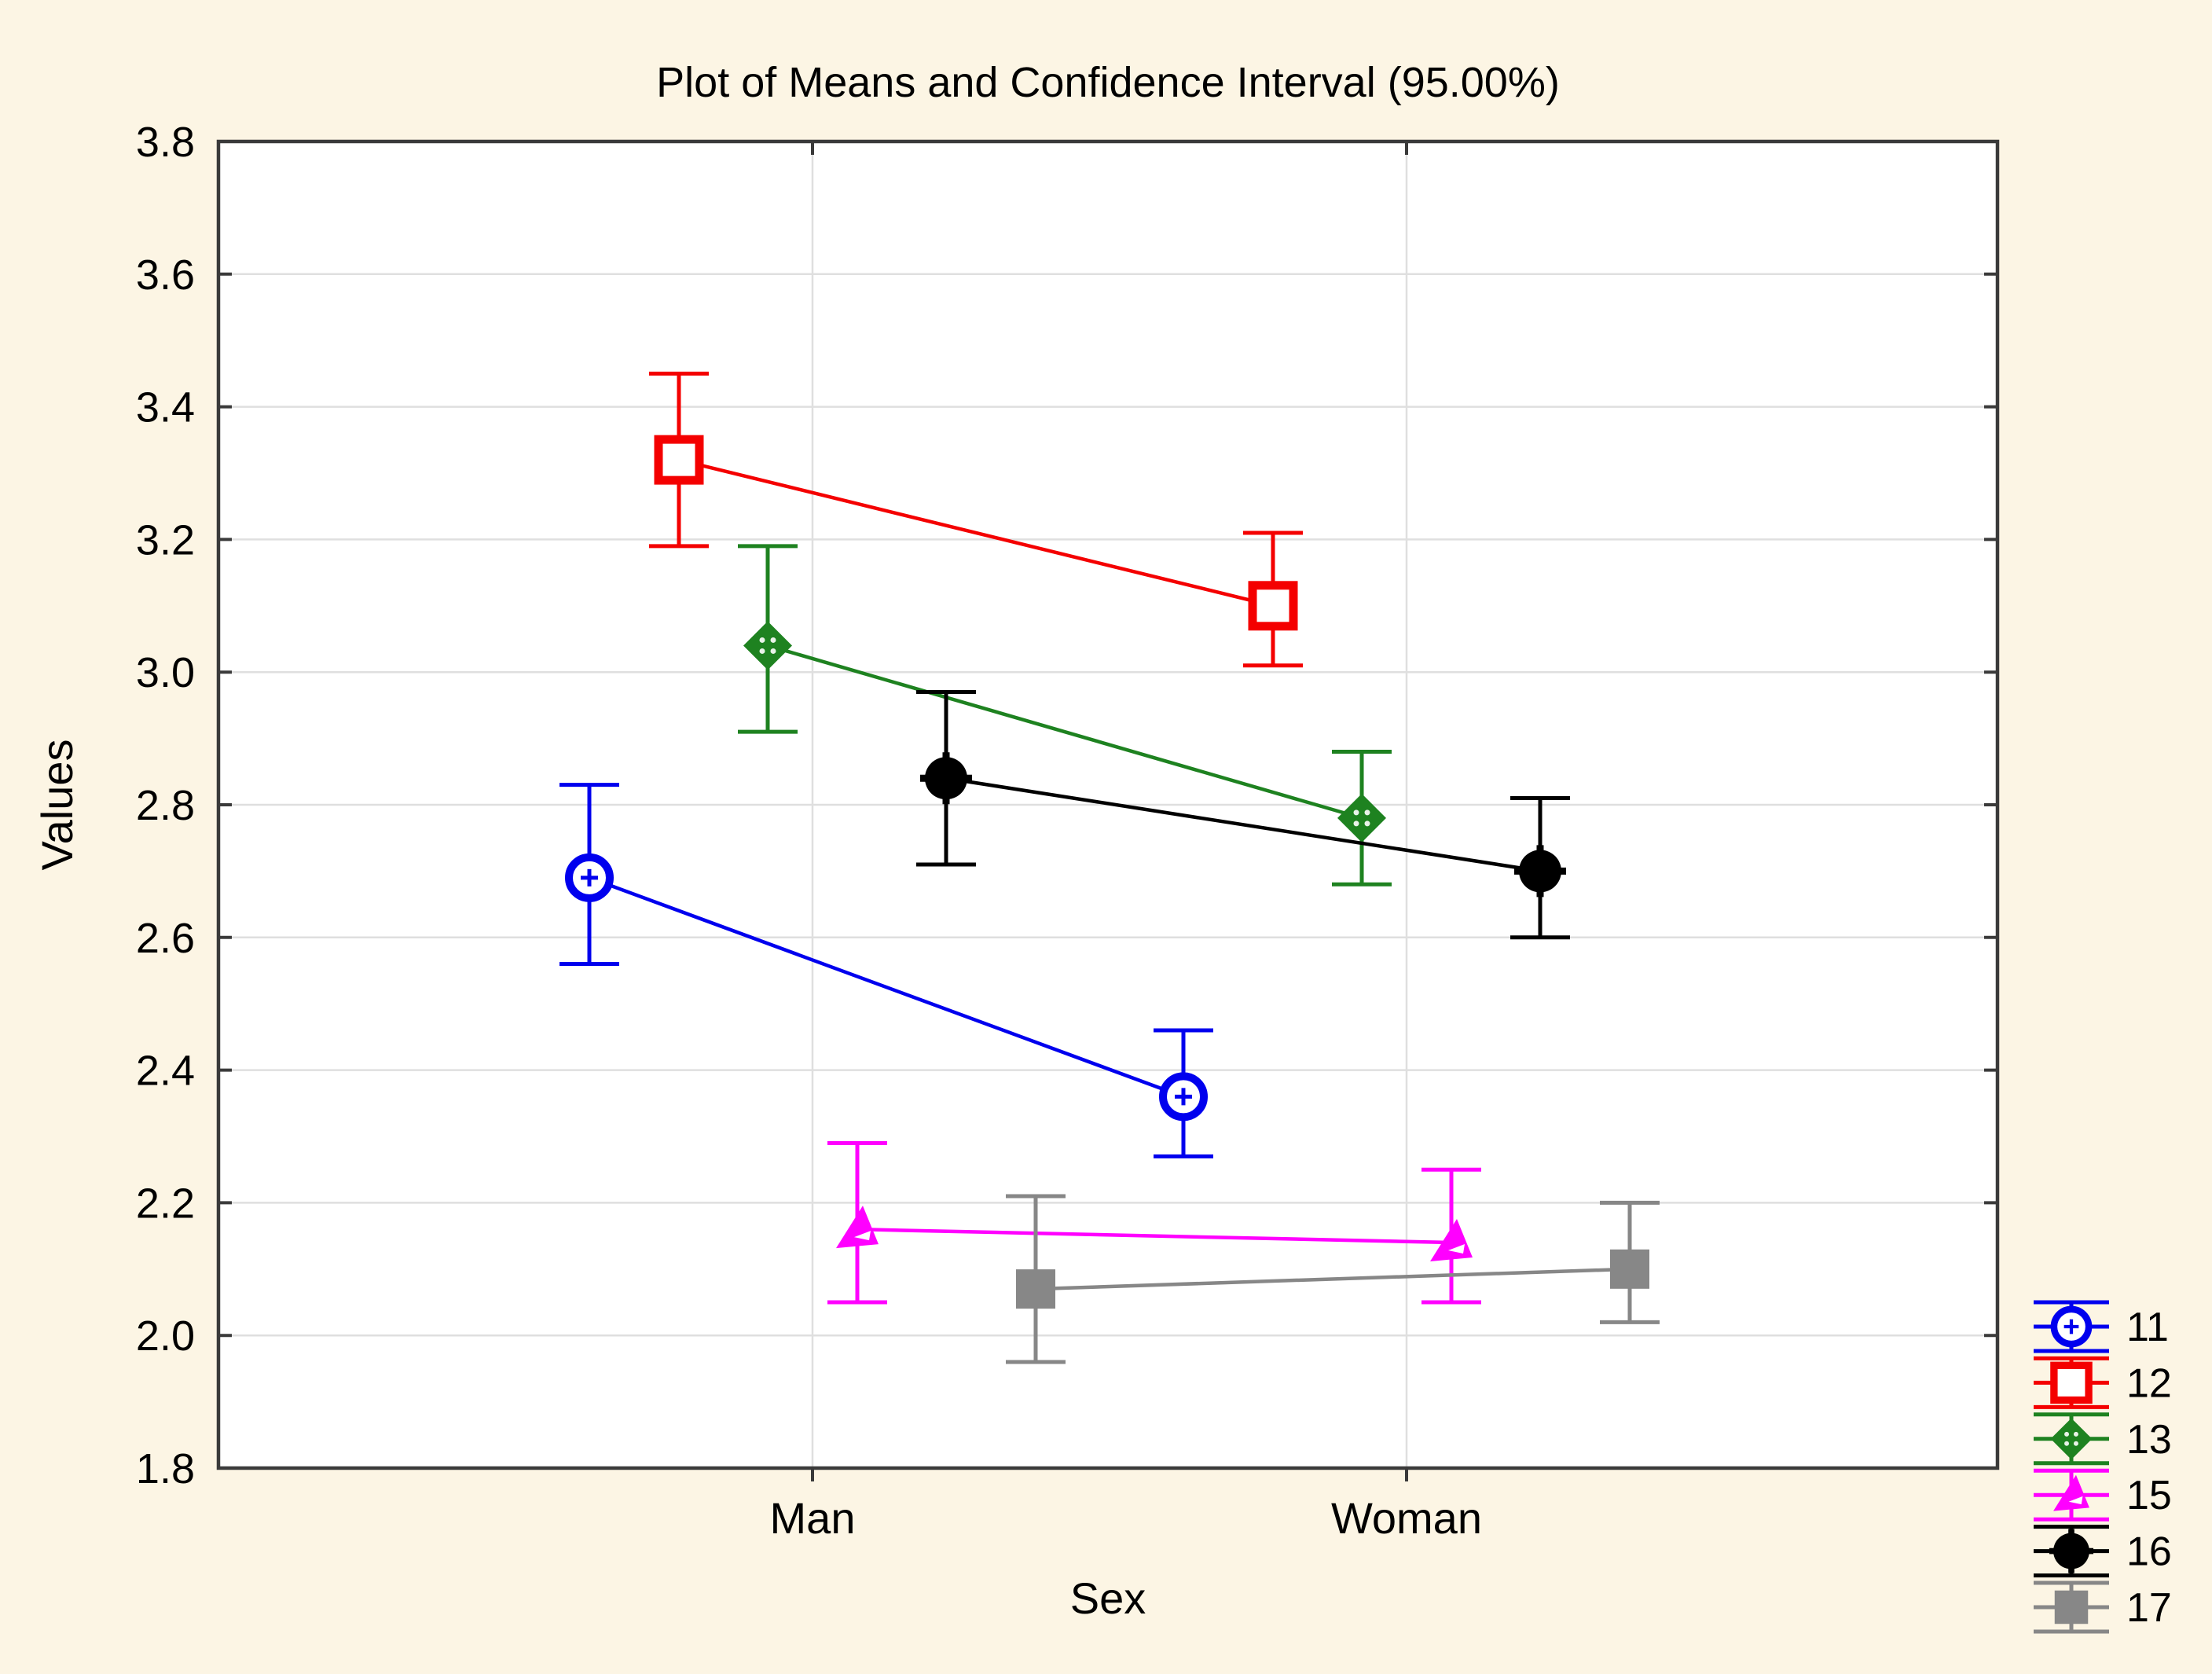  Describe the element at coordinates (1108, 1598) in the screenshot. I see `x-axis-title: Sex` at that location.